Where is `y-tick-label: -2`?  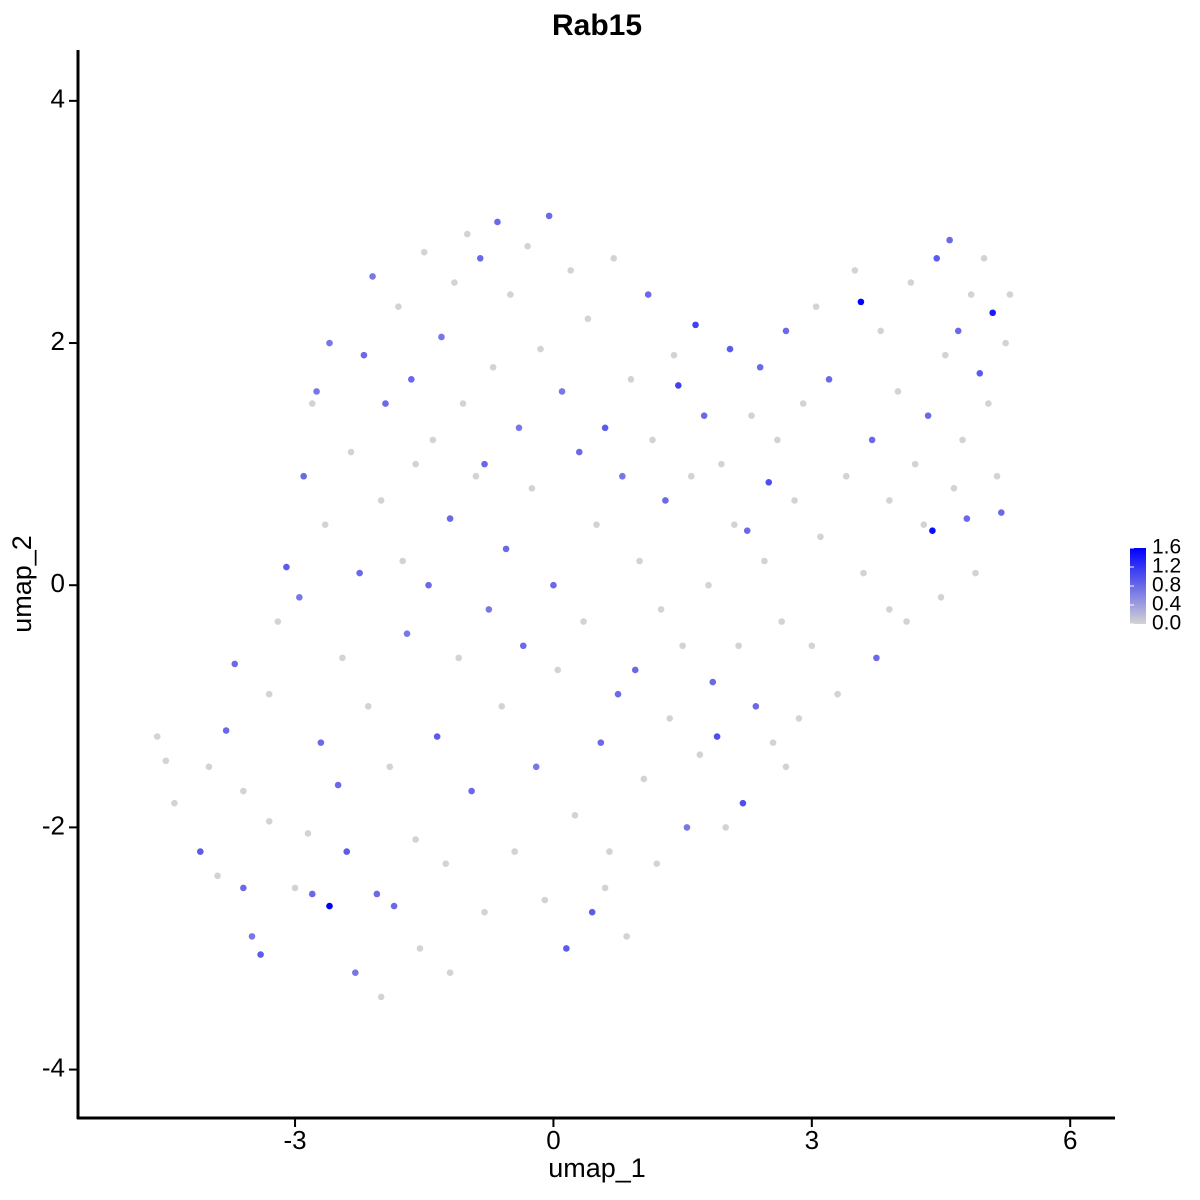
y-tick-label: -2 is located at coordinates (53, 825).